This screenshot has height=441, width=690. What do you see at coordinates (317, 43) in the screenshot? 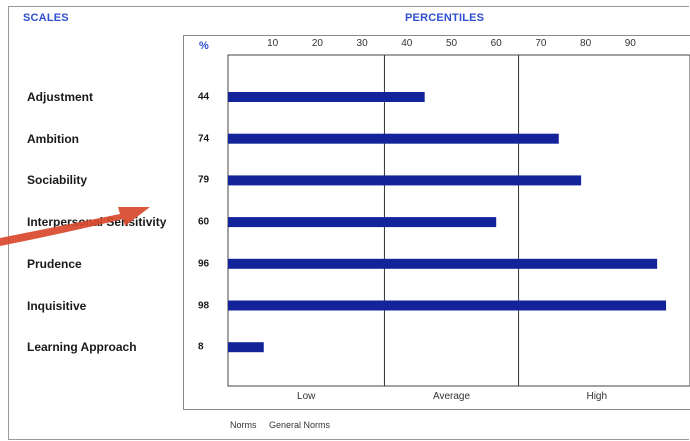
I see `x-tick-label: 20` at bounding box center [317, 43].